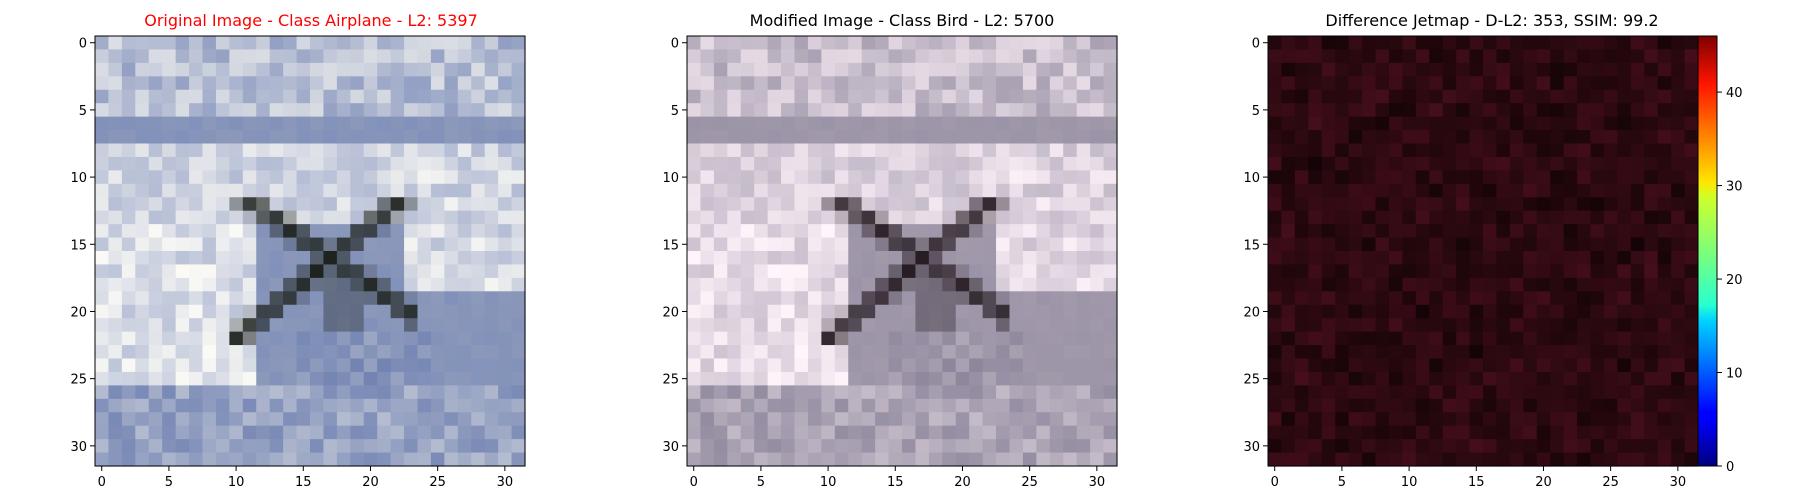 Image resolution: width=1800 pixels, height=500 pixels. Describe the element at coordinates (1256, 111) in the screenshot. I see `y-tick-label: 5` at that location.